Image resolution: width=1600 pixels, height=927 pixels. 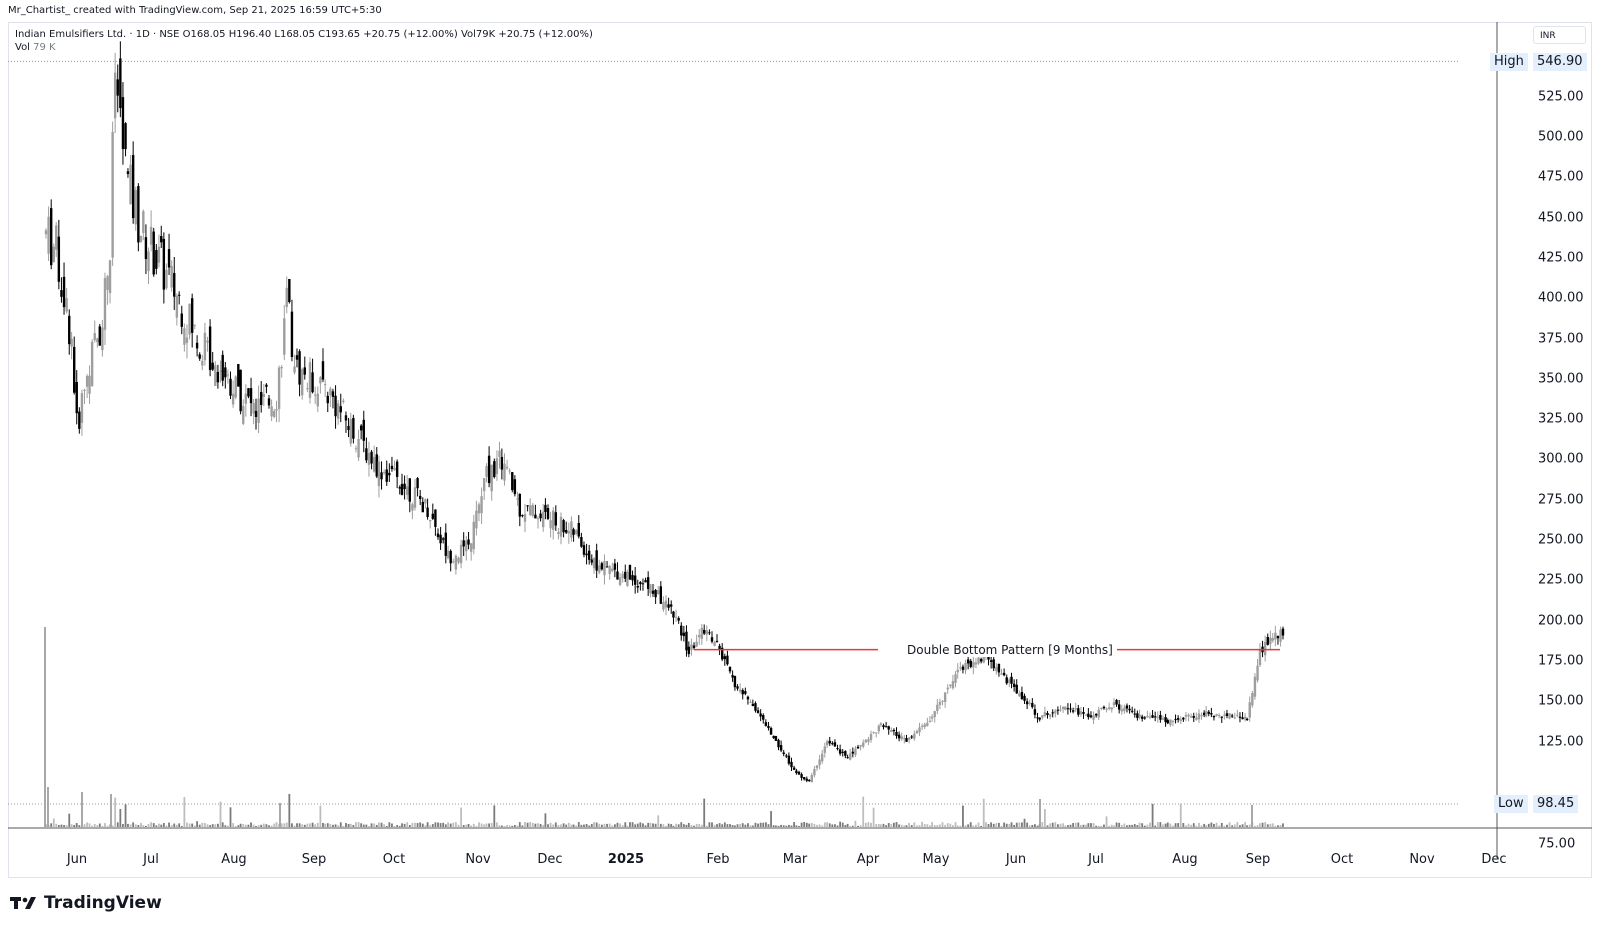 I want to click on time-tick: Jun, so click(x=1016, y=859).